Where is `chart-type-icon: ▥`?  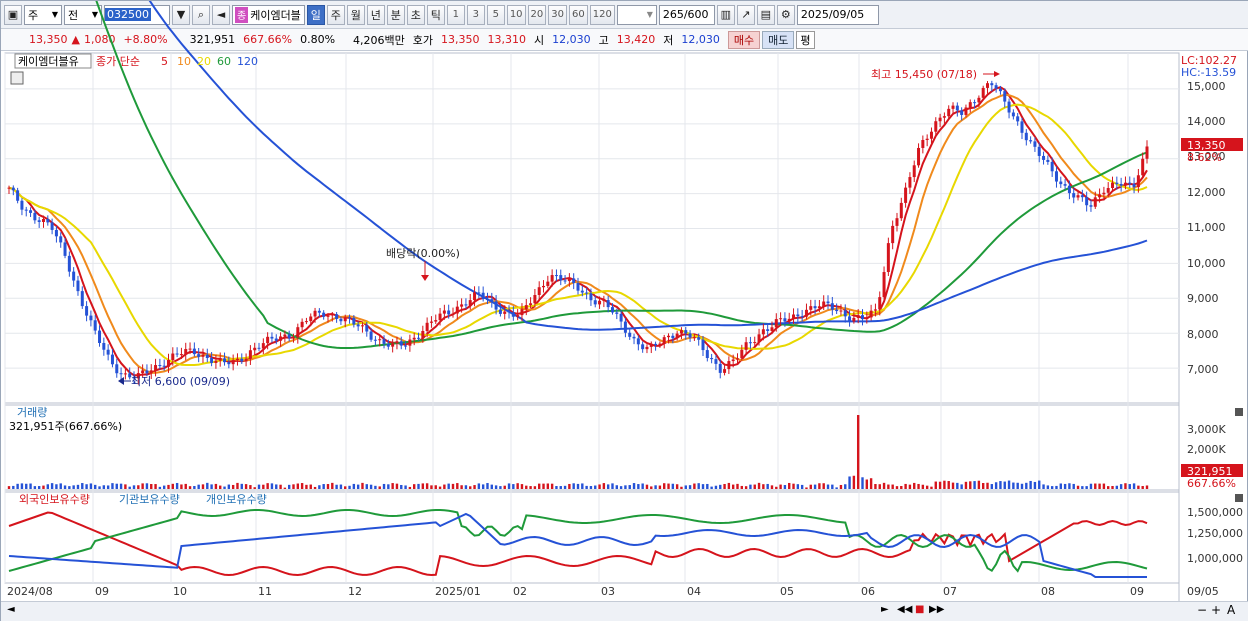 chart-type-icon: ▥ is located at coordinates (725, 14).